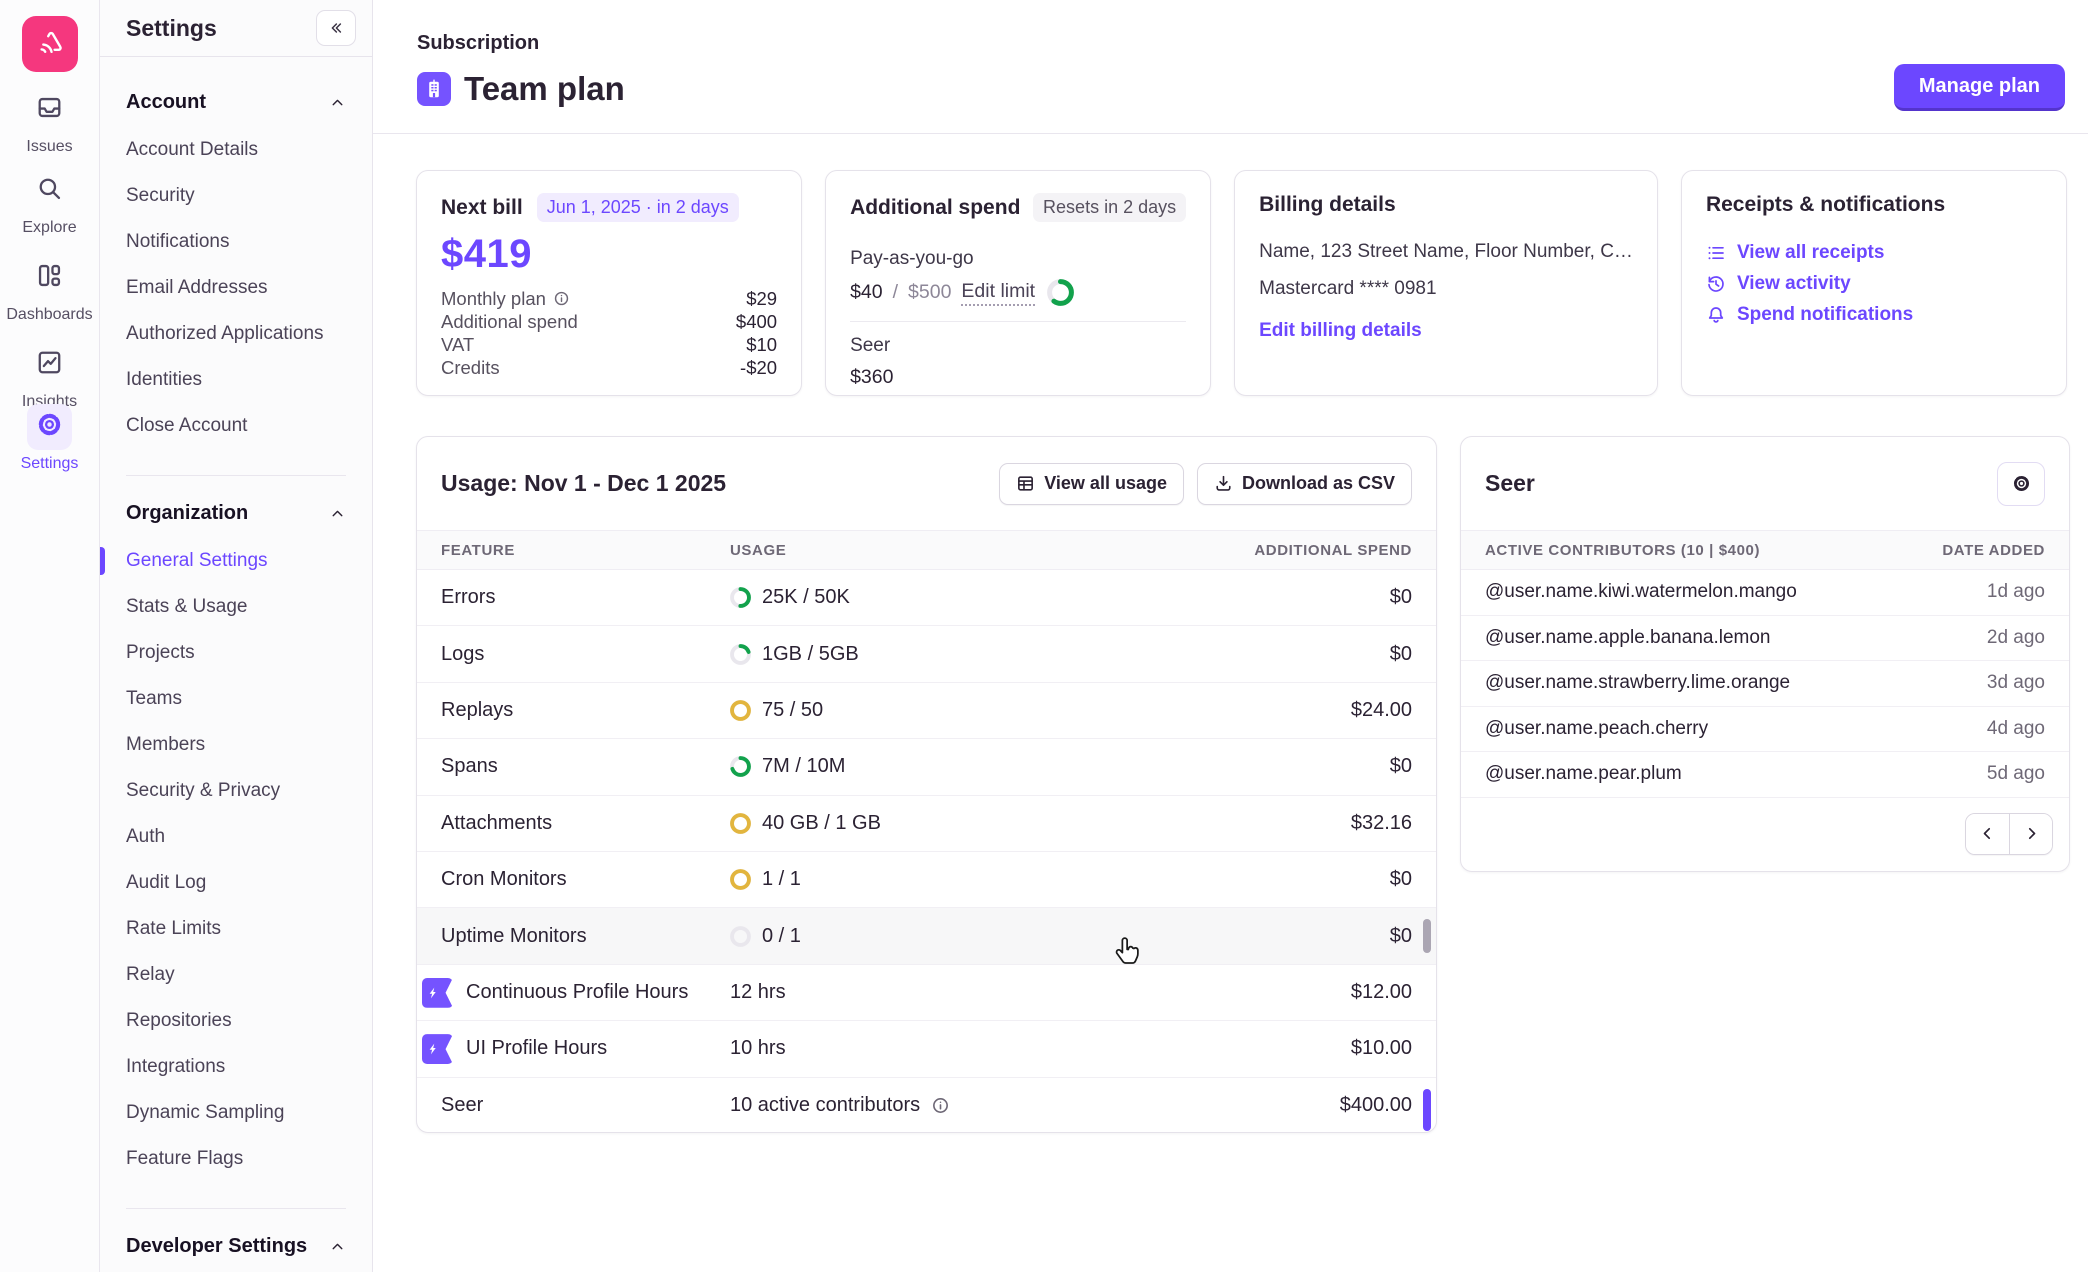 The height and width of the screenshot is (1272, 2088). What do you see at coordinates (178, 241) in the screenshot?
I see `sidebar-item-label: Notifications` at bounding box center [178, 241].